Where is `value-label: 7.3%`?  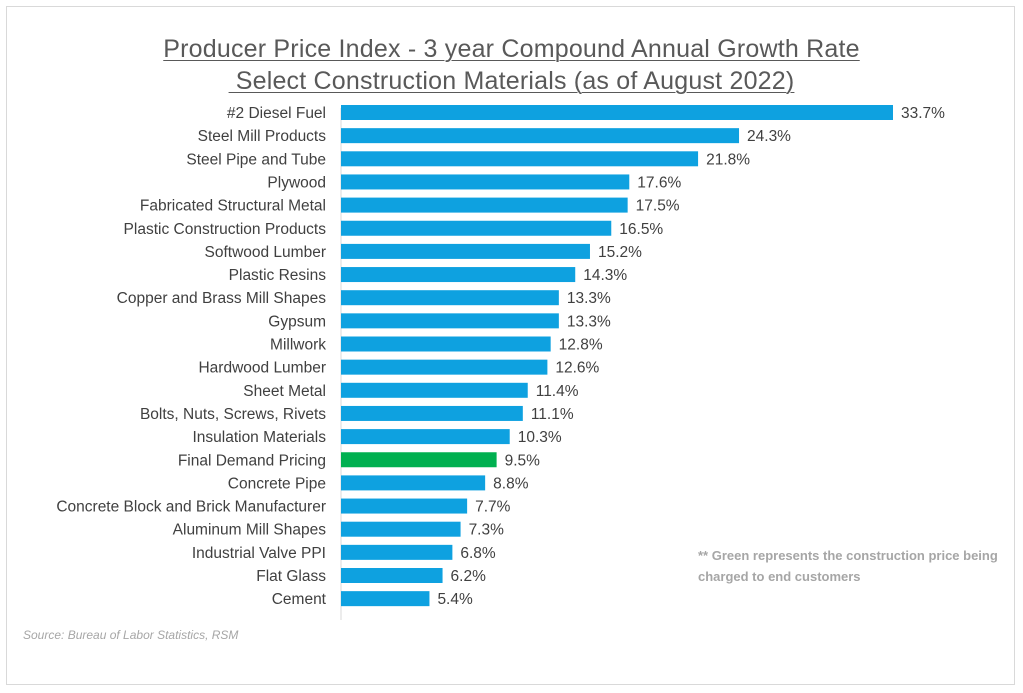
value-label: 7.3% is located at coordinates (487, 530).